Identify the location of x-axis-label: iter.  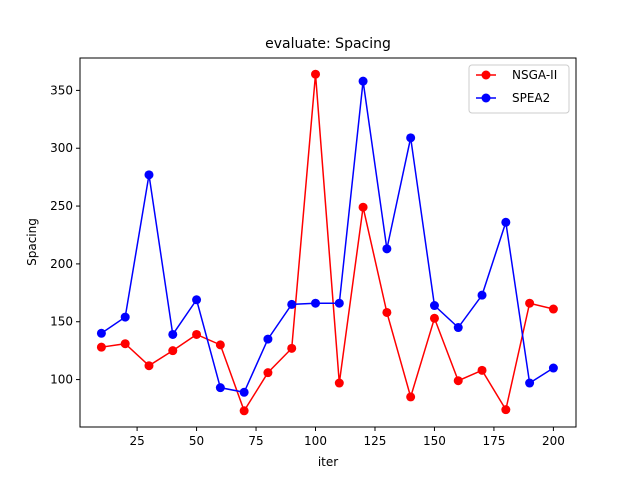
(328, 462).